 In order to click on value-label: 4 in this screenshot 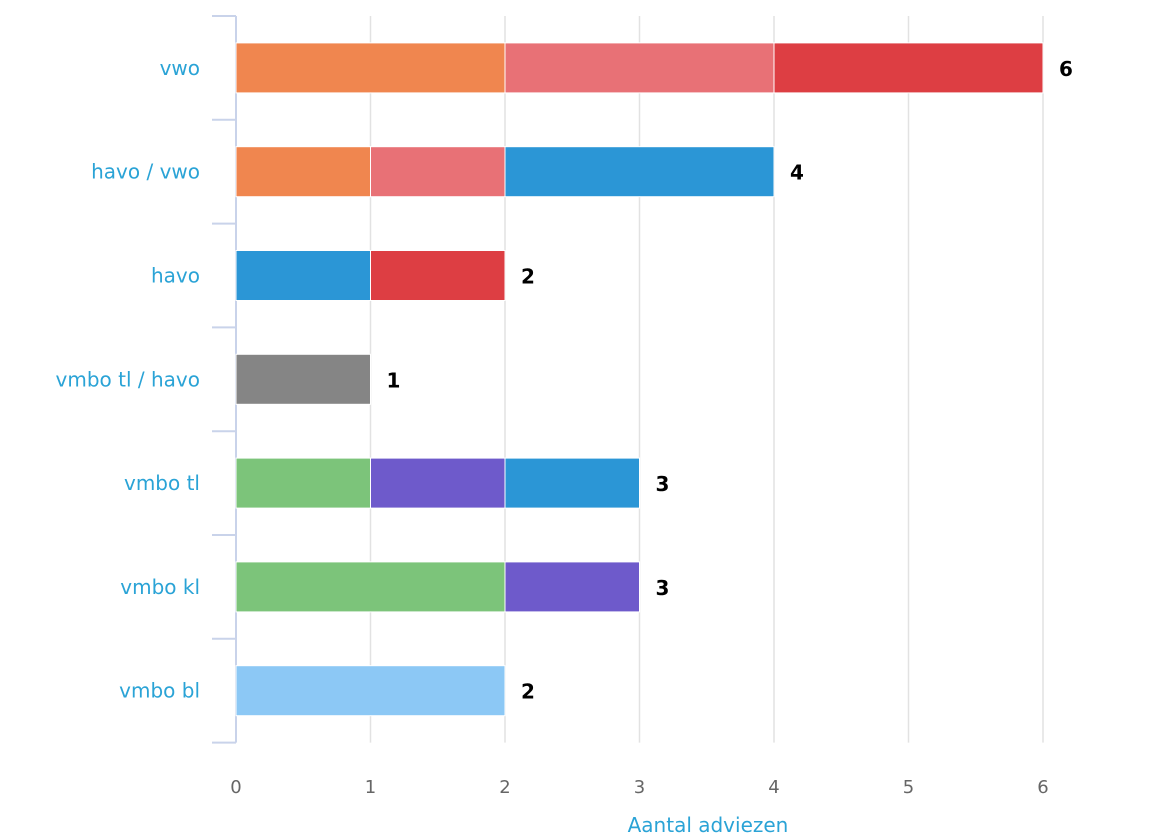, I will do `click(797, 173)`.